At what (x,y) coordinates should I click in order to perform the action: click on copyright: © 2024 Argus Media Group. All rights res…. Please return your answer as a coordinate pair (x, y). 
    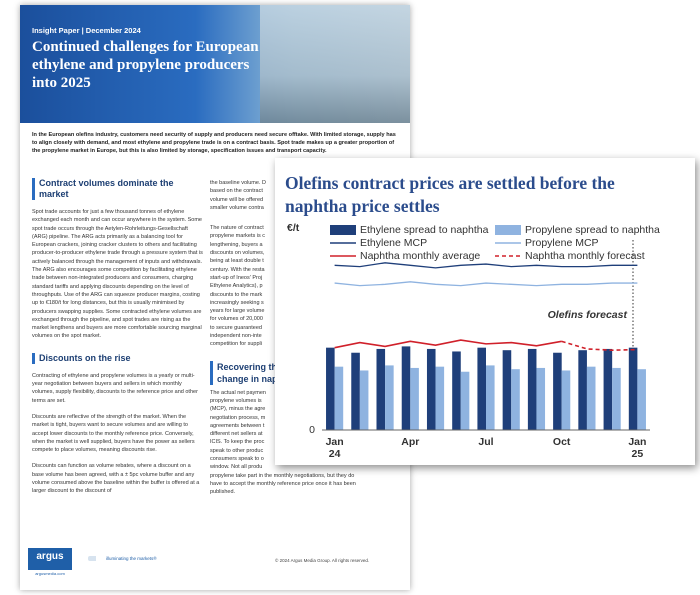
    Looking at the image, I should click on (322, 560).